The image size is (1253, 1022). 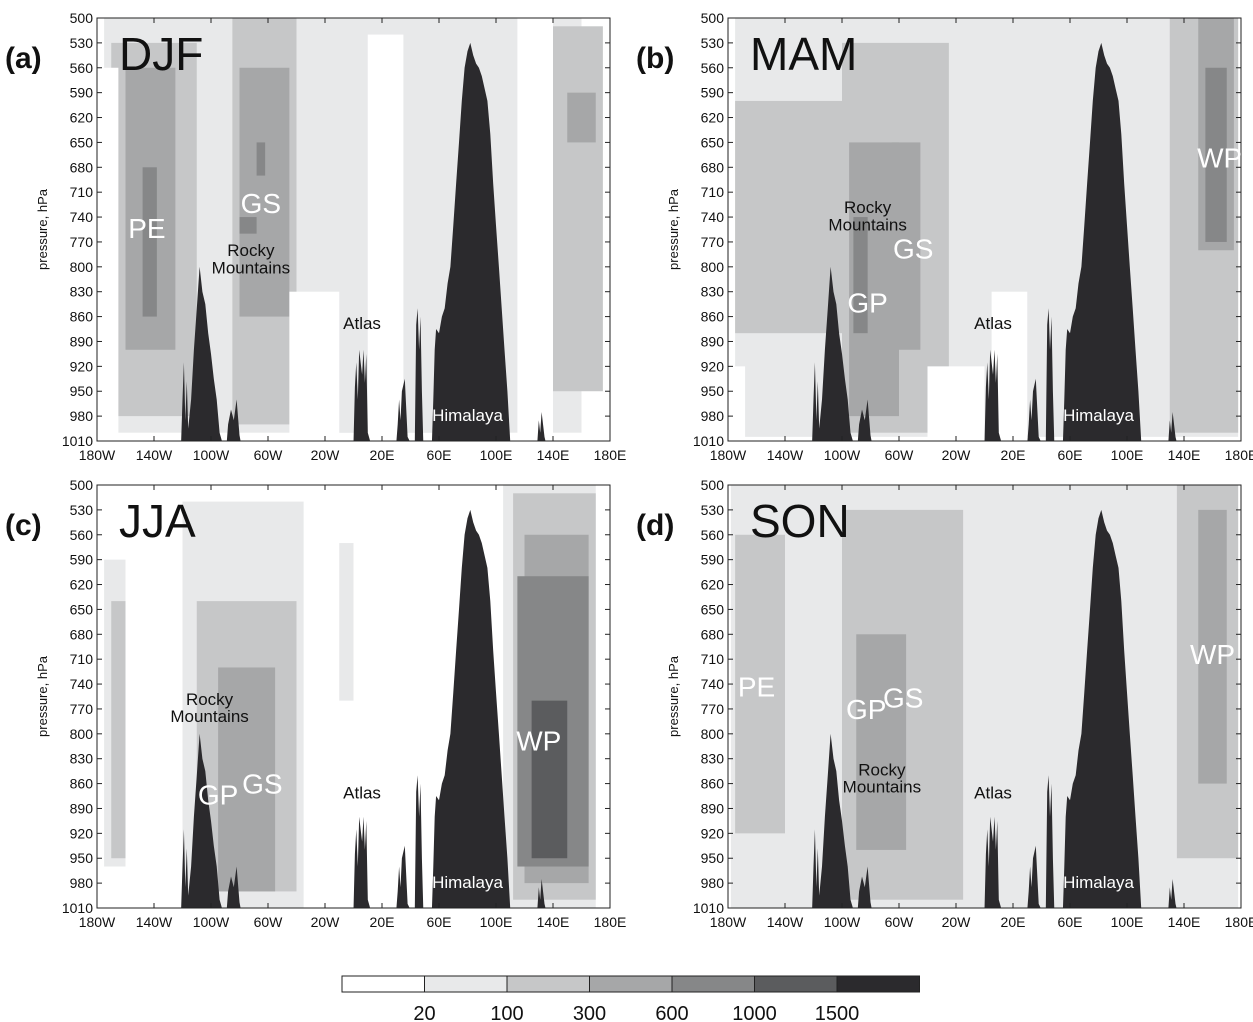 What do you see at coordinates (218, 794) in the screenshot?
I see `annotation-gp: GP` at bounding box center [218, 794].